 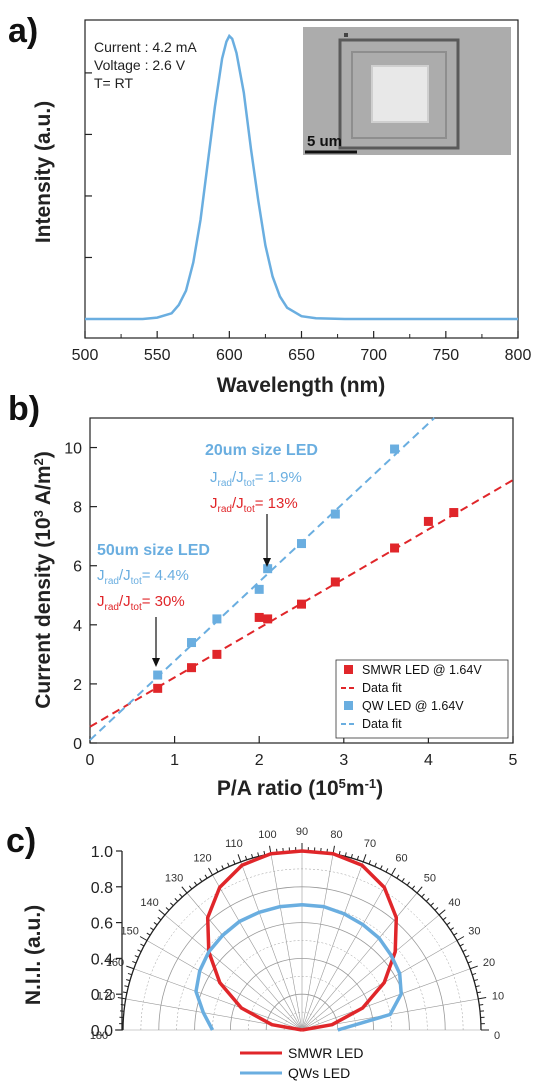 What do you see at coordinates (153, 550) in the screenshot?
I see `annotation-50um-title: 50um size LED` at bounding box center [153, 550].